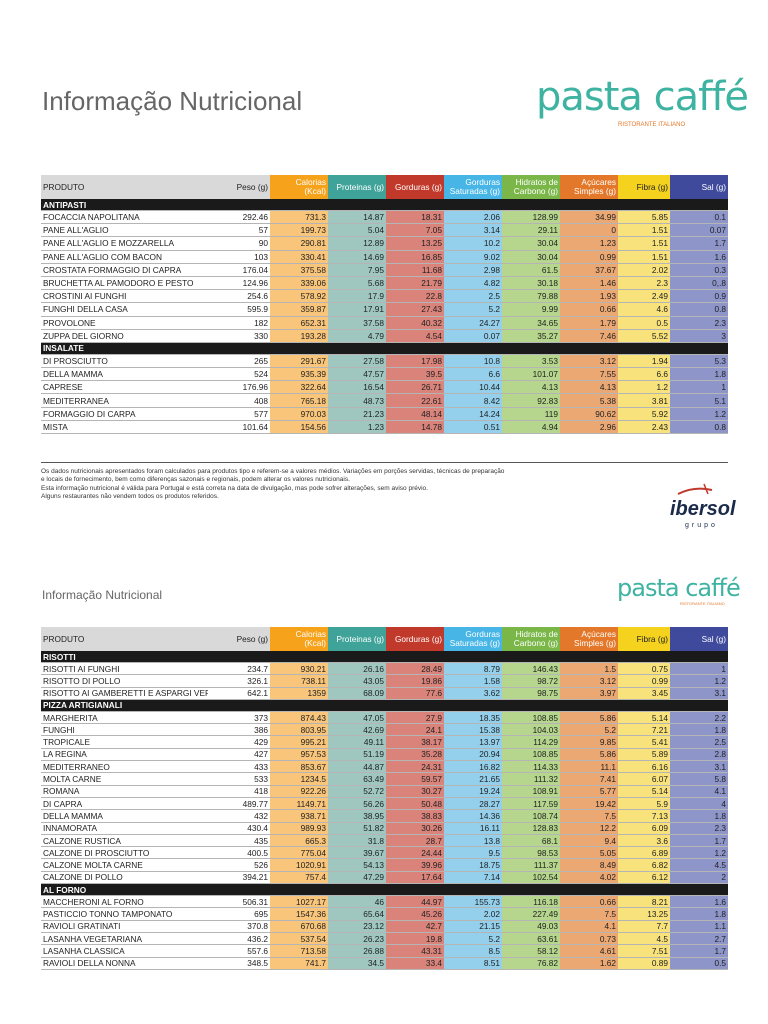  I want to click on nutrient-value: 394.21, so click(239, 878).